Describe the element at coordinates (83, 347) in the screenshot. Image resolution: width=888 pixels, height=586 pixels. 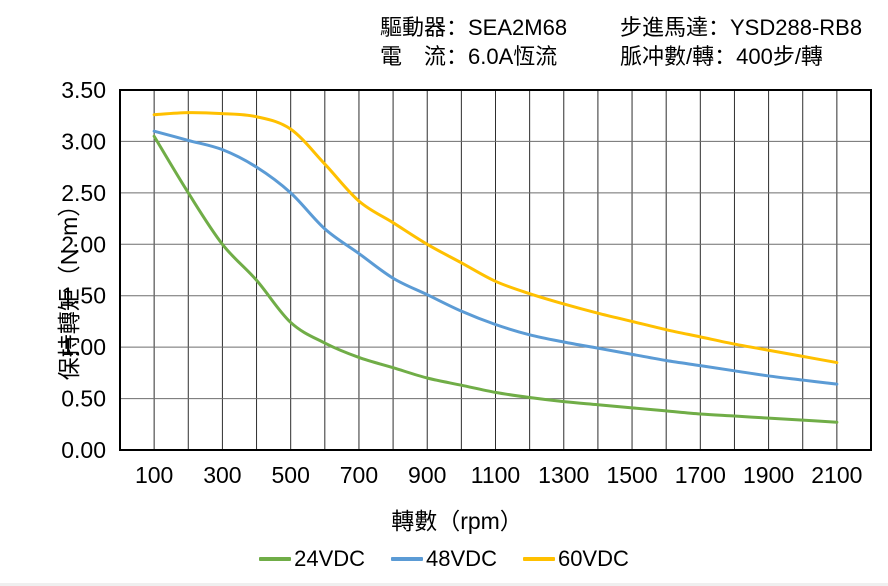
I see `svg-text: 1.00` at that location.